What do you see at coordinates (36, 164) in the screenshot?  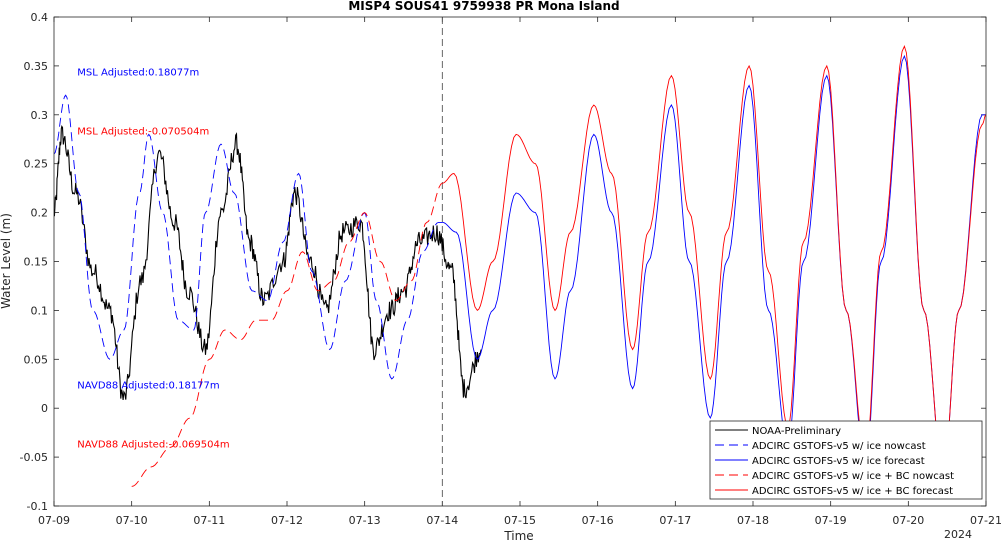 I see `y-tick-label: 0.25` at bounding box center [36, 164].